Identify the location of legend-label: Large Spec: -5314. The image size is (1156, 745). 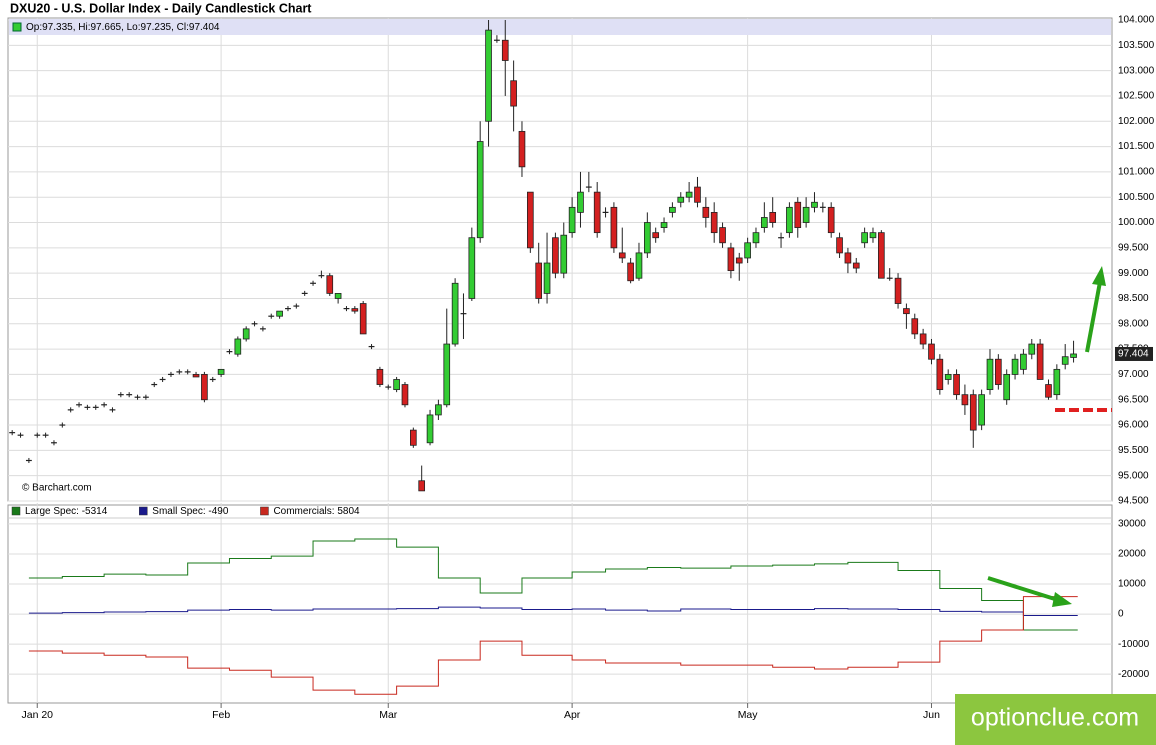
(66, 511).